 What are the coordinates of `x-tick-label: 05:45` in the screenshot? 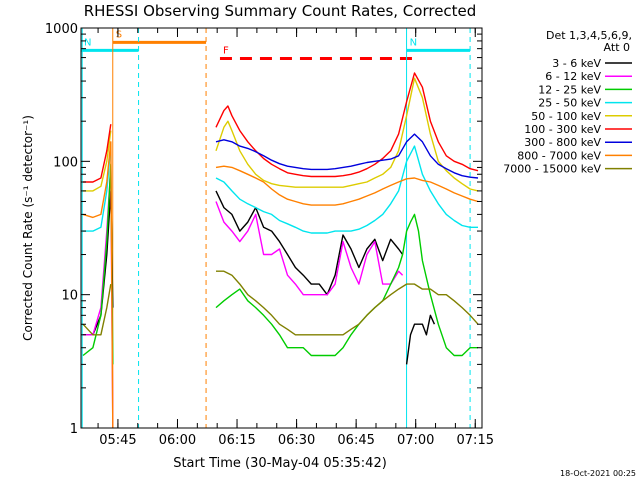 It's located at (117, 440).